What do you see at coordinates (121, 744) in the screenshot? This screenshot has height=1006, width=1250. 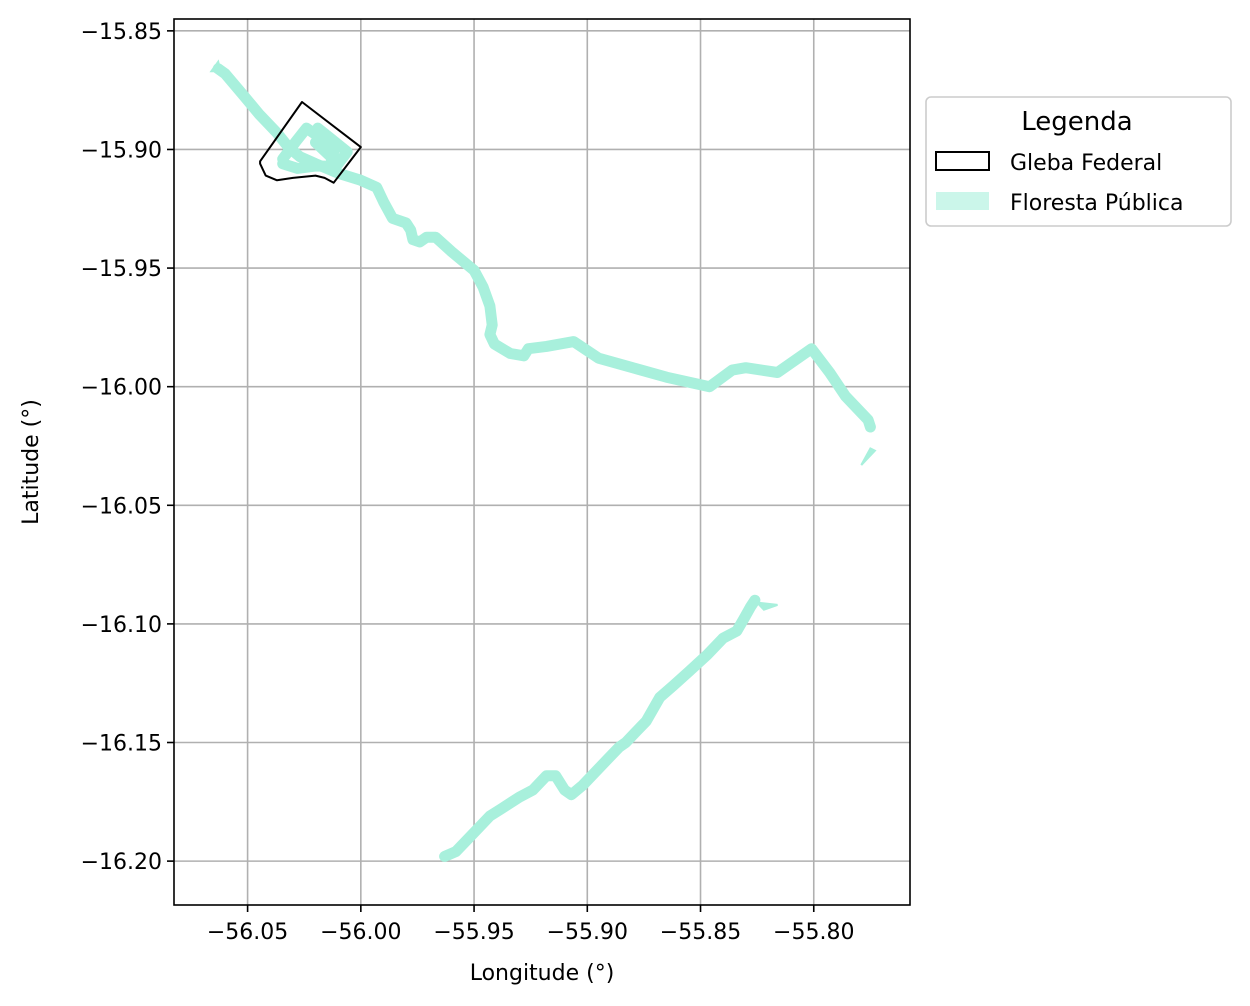 I see `y-tick-label-6: −16.15` at bounding box center [121, 744].